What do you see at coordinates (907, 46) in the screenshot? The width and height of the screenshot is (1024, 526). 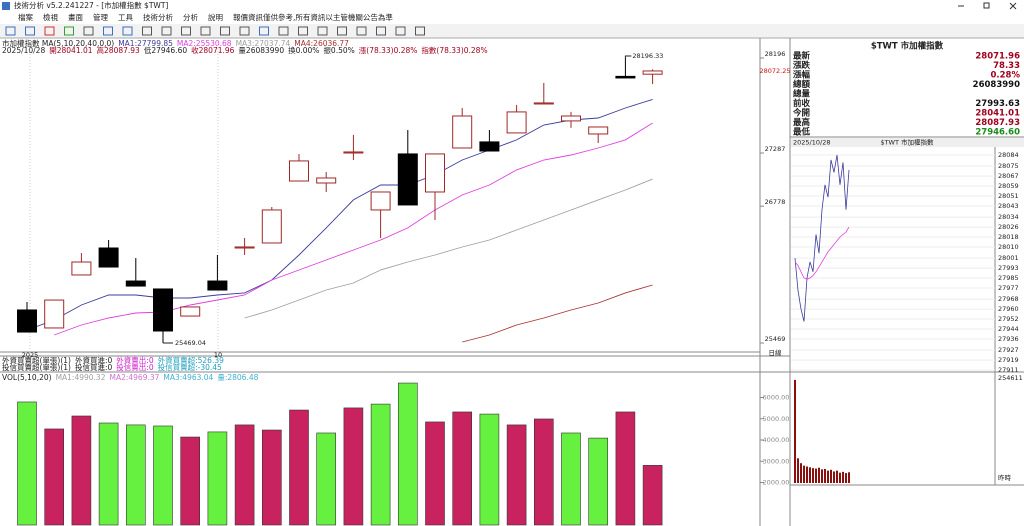 I see `quote-title: $TWT 市加權指數` at bounding box center [907, 46].